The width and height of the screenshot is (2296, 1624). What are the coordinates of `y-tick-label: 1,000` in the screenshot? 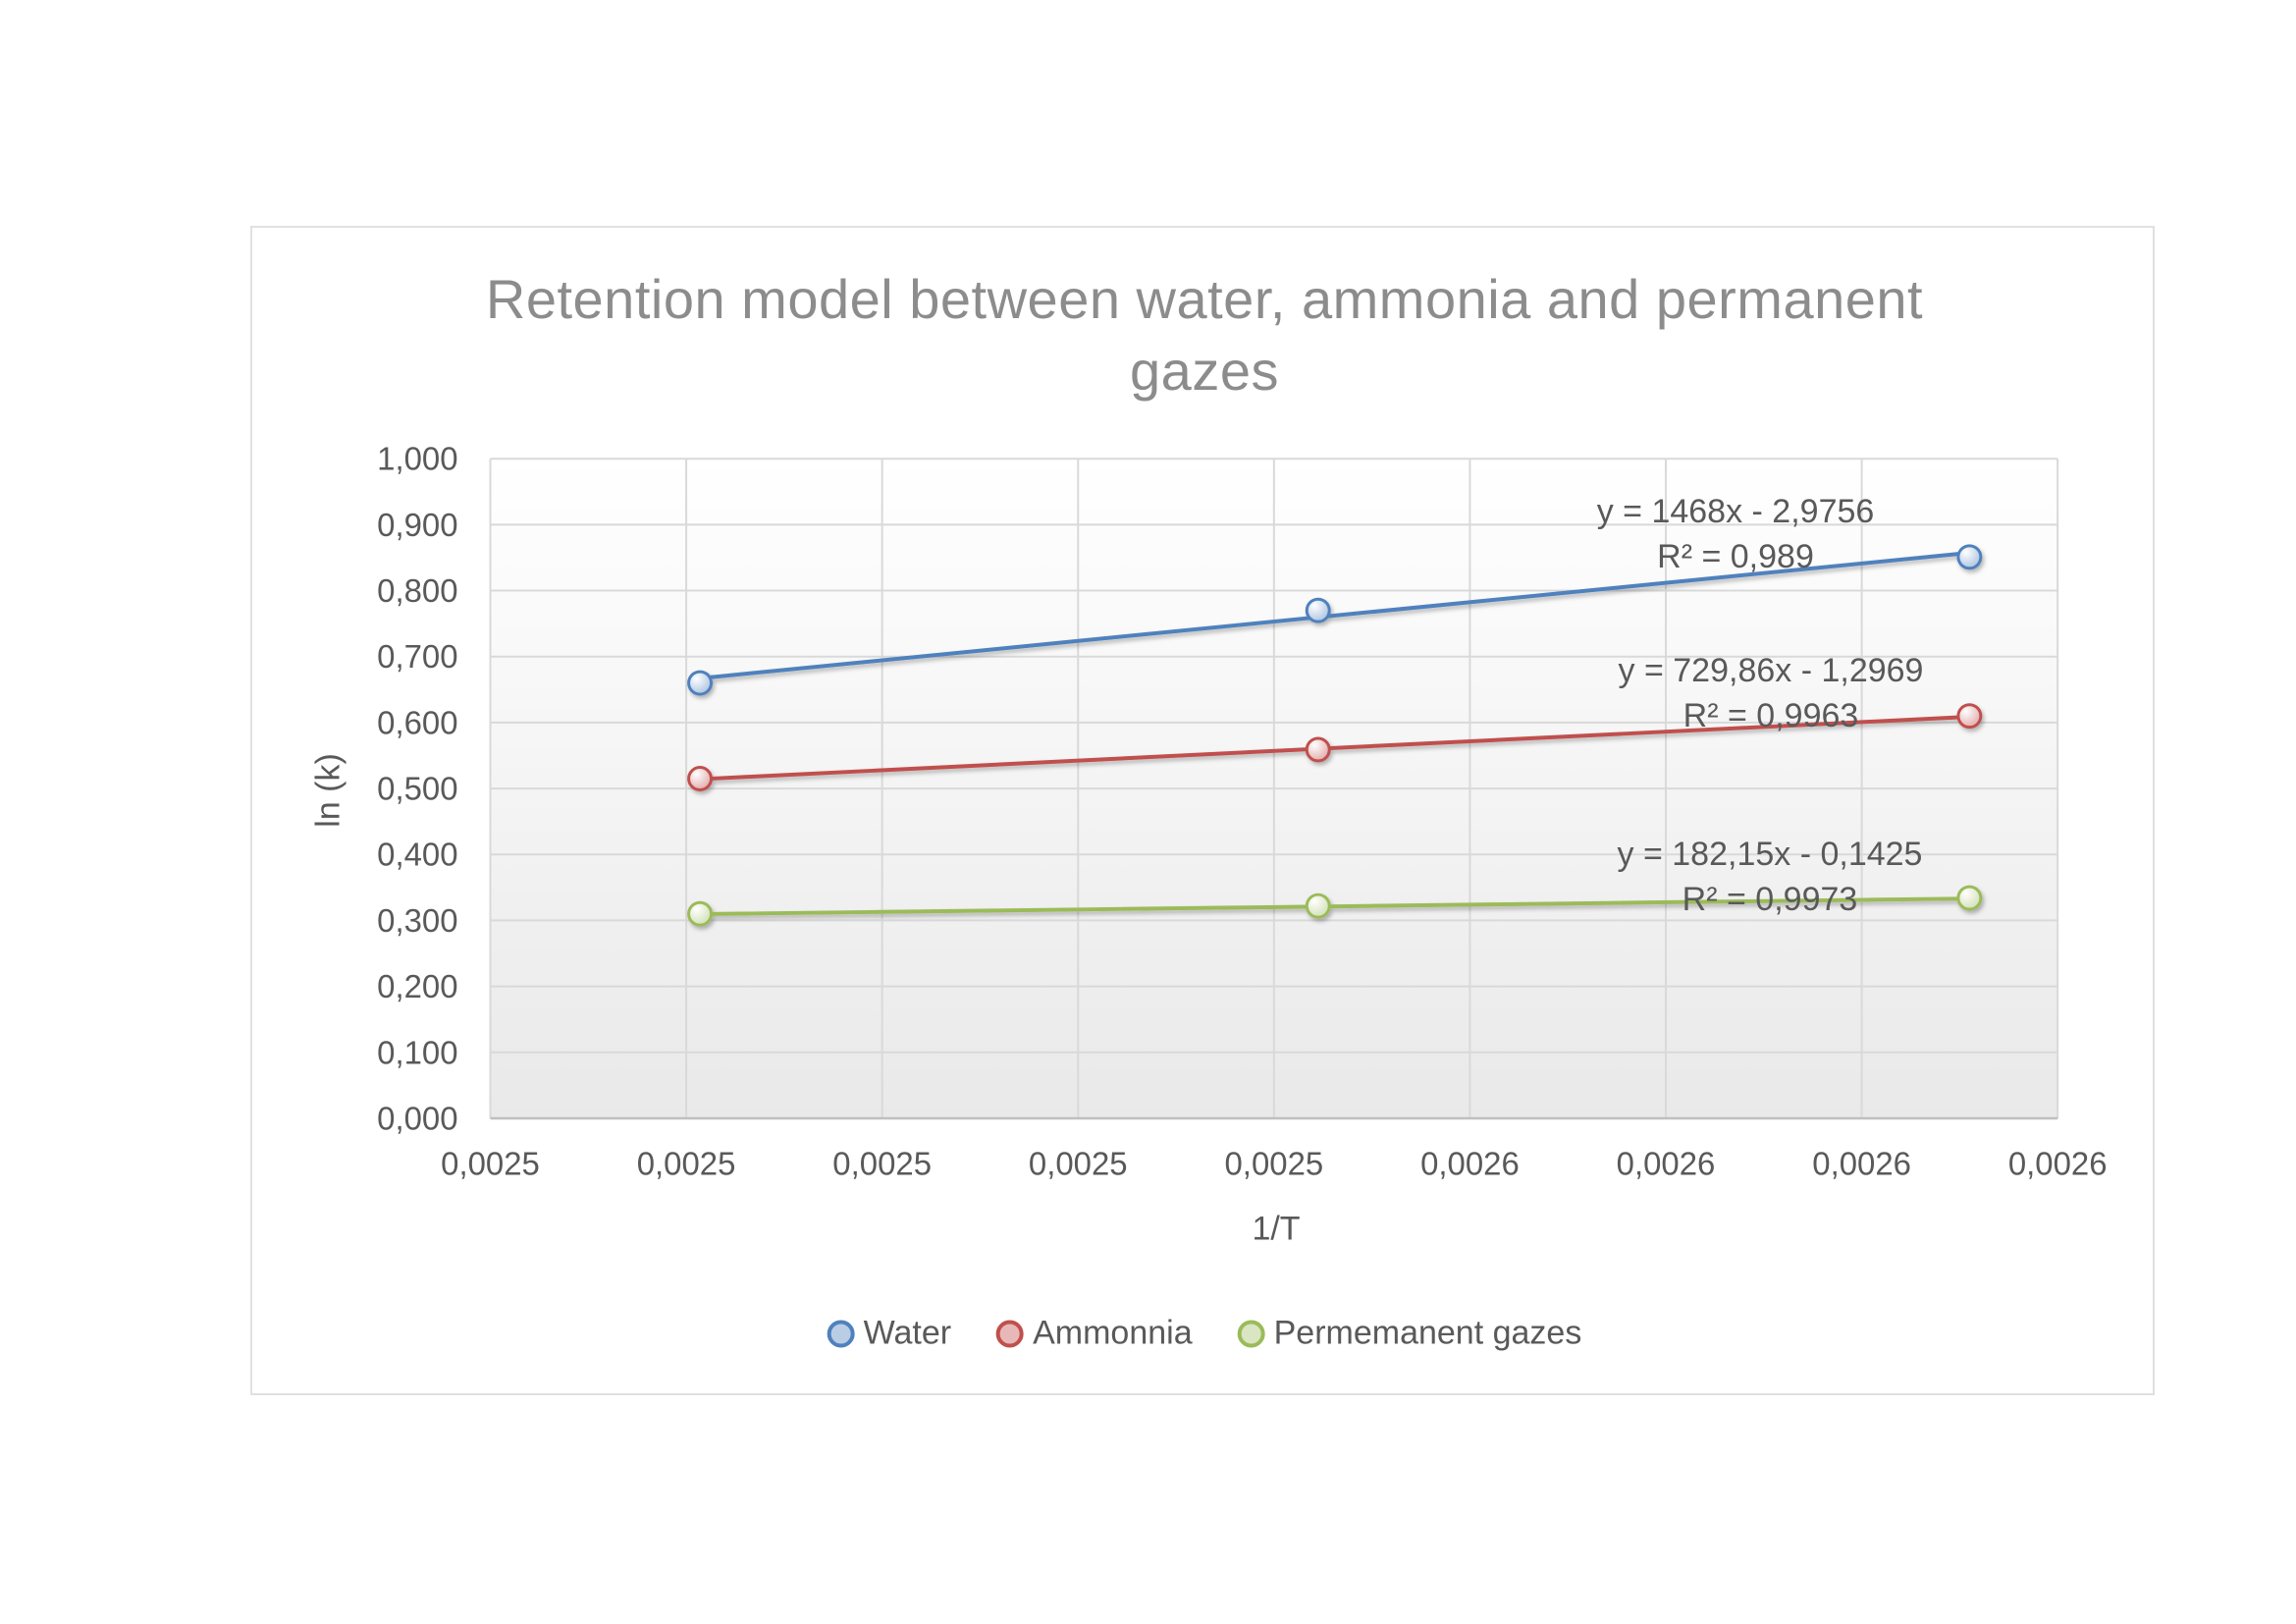 It's located at (417, 459).